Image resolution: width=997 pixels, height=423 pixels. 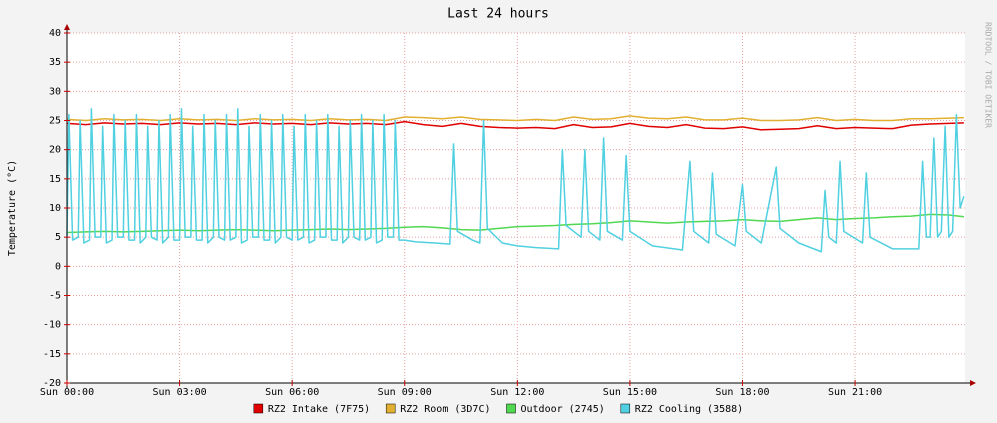 I want to click on x-tick-label: Sun 06:00, so click(x=292, y=392).